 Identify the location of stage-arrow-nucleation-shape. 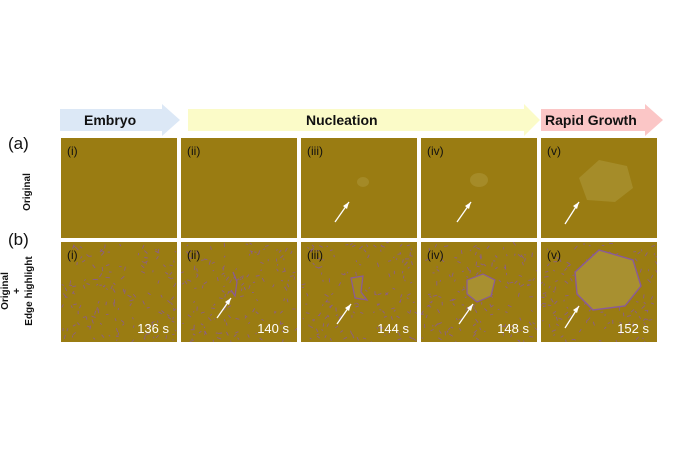
(364, 120).